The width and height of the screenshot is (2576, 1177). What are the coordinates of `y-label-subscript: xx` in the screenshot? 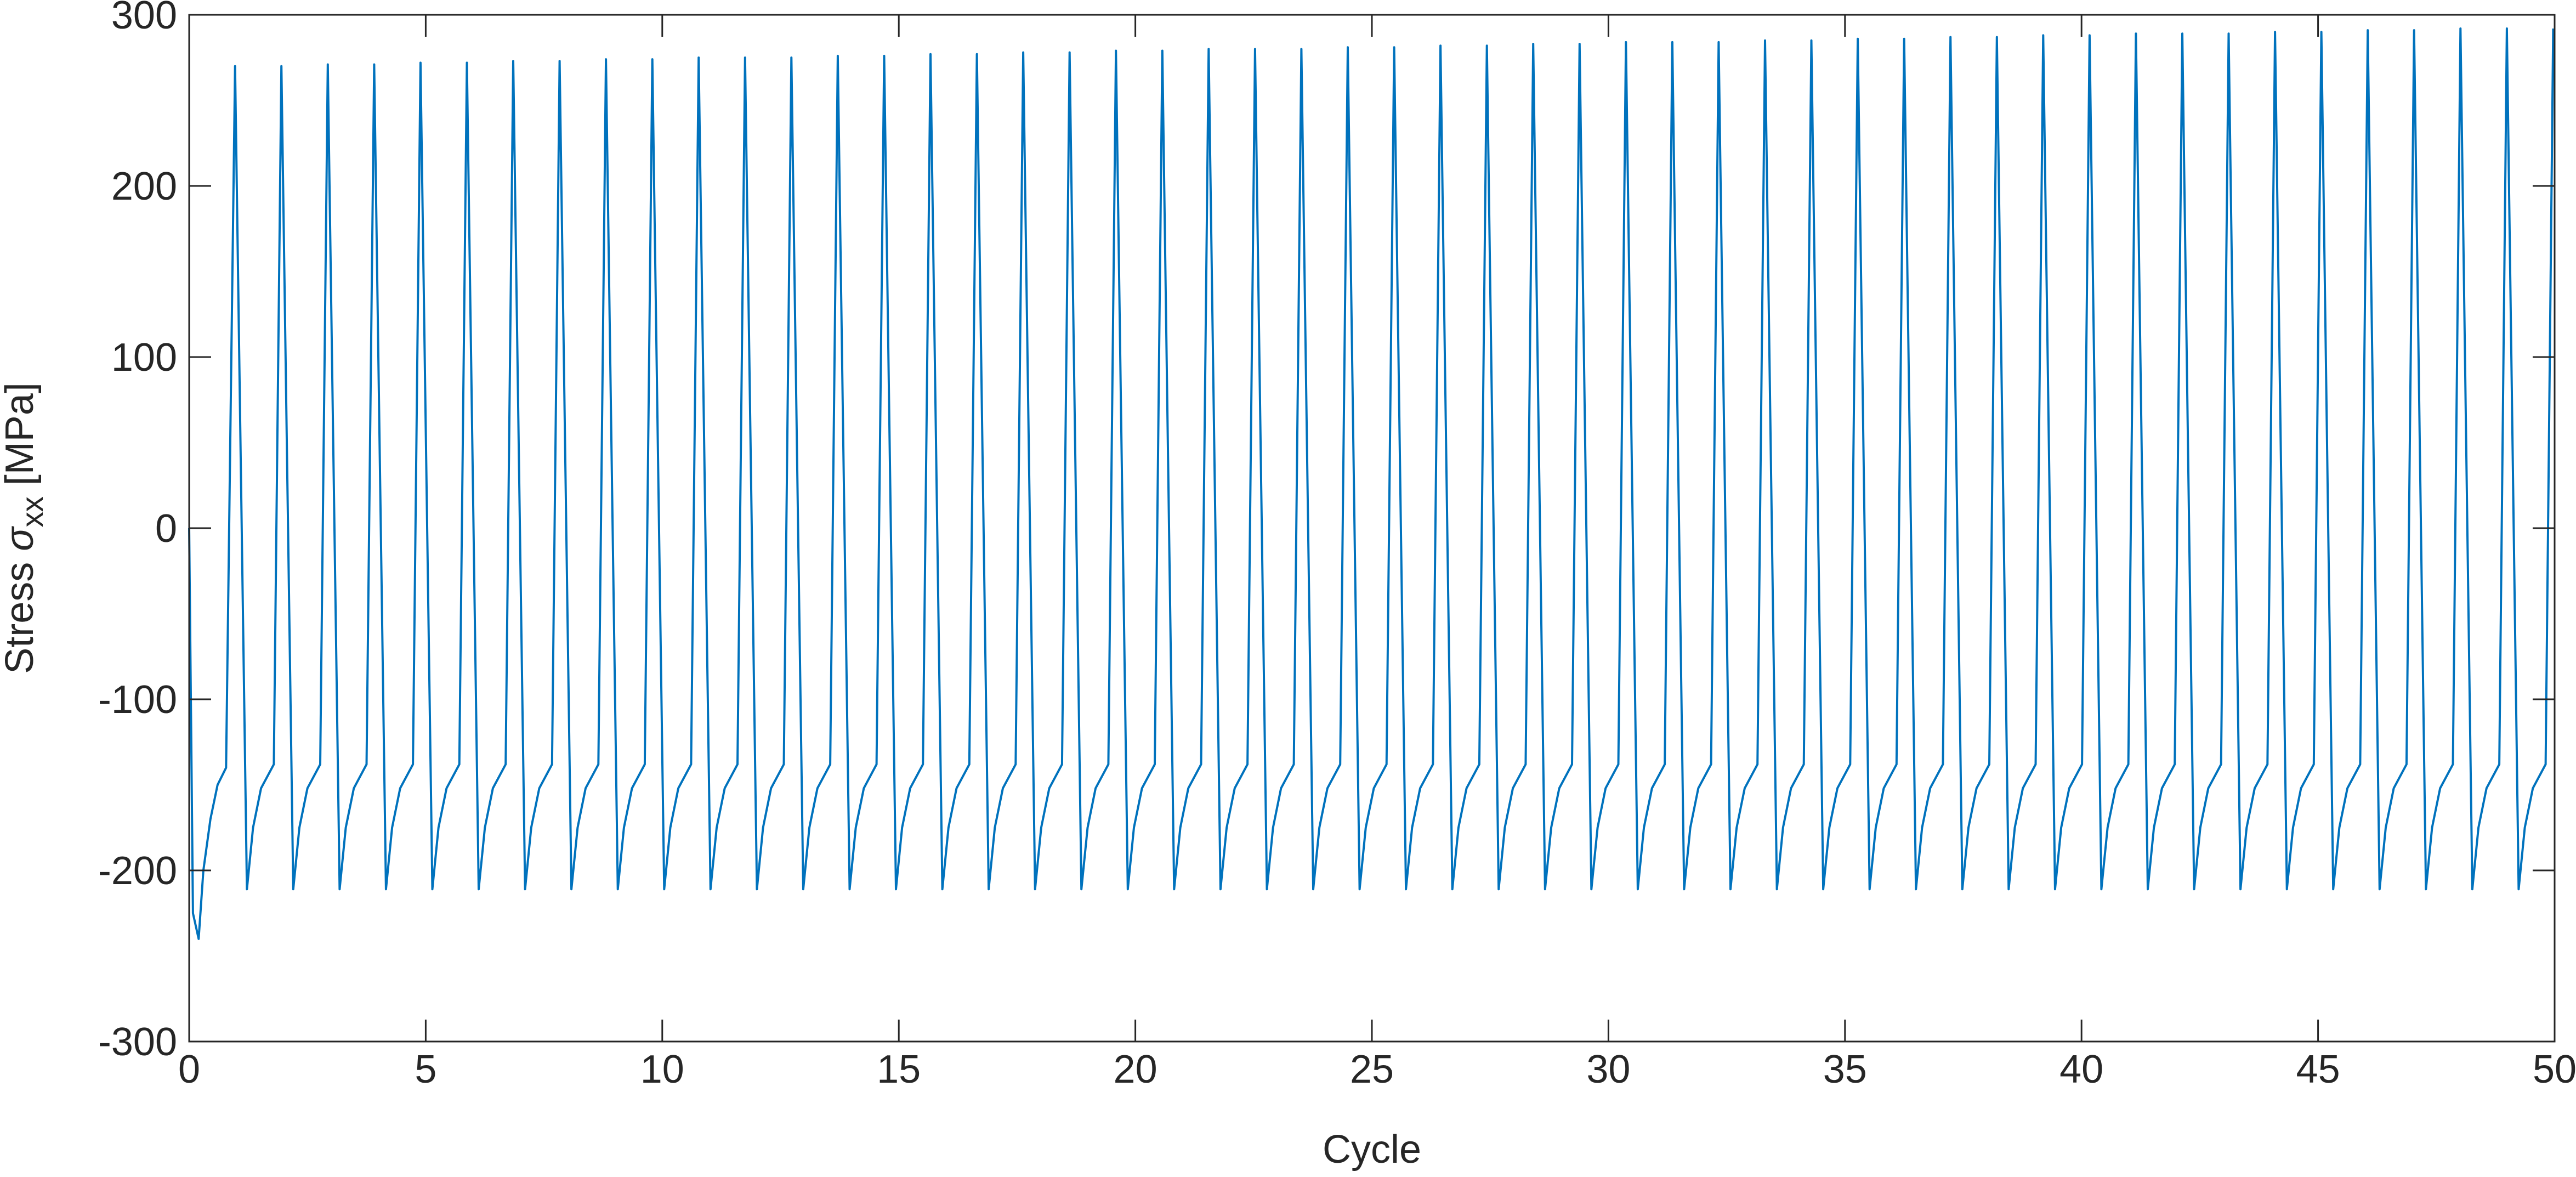 It's located at (32, 511).